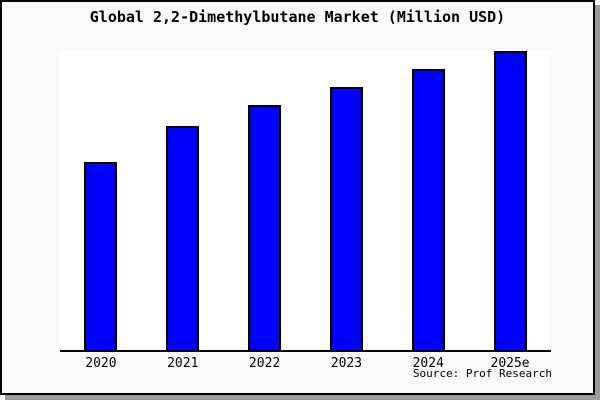 Image resolution: width=600 pixels, height=400 pixels. What do you see at coordinates (183, 238) in the screenshot?
I see `bar-2021` at bounding box center [183, 238].